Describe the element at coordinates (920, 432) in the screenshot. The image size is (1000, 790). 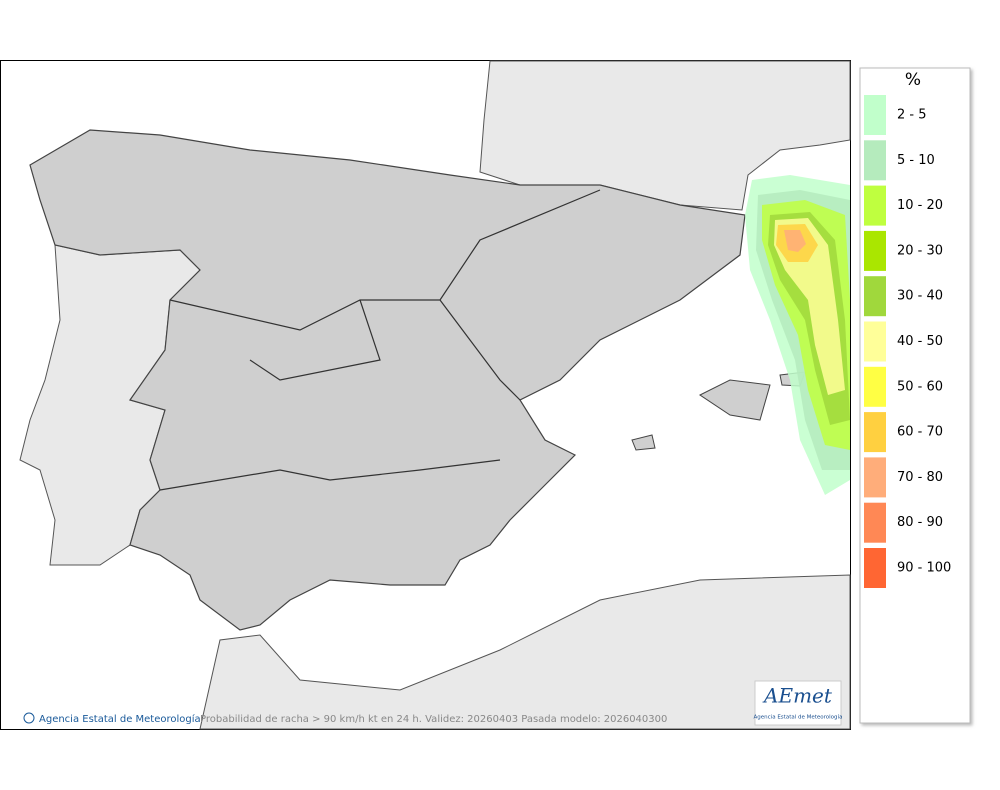
I see `legend-label: 60 - 70` at that location.